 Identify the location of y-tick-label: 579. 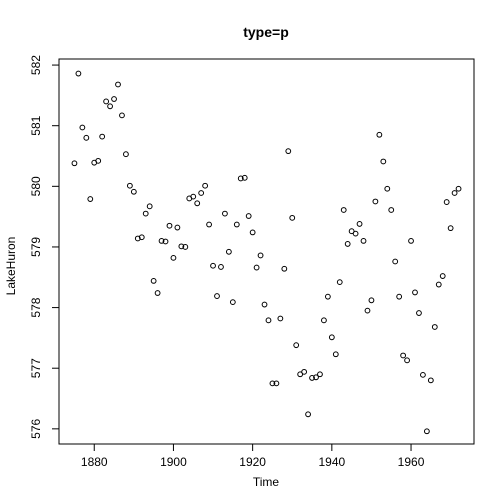
(36, 247).